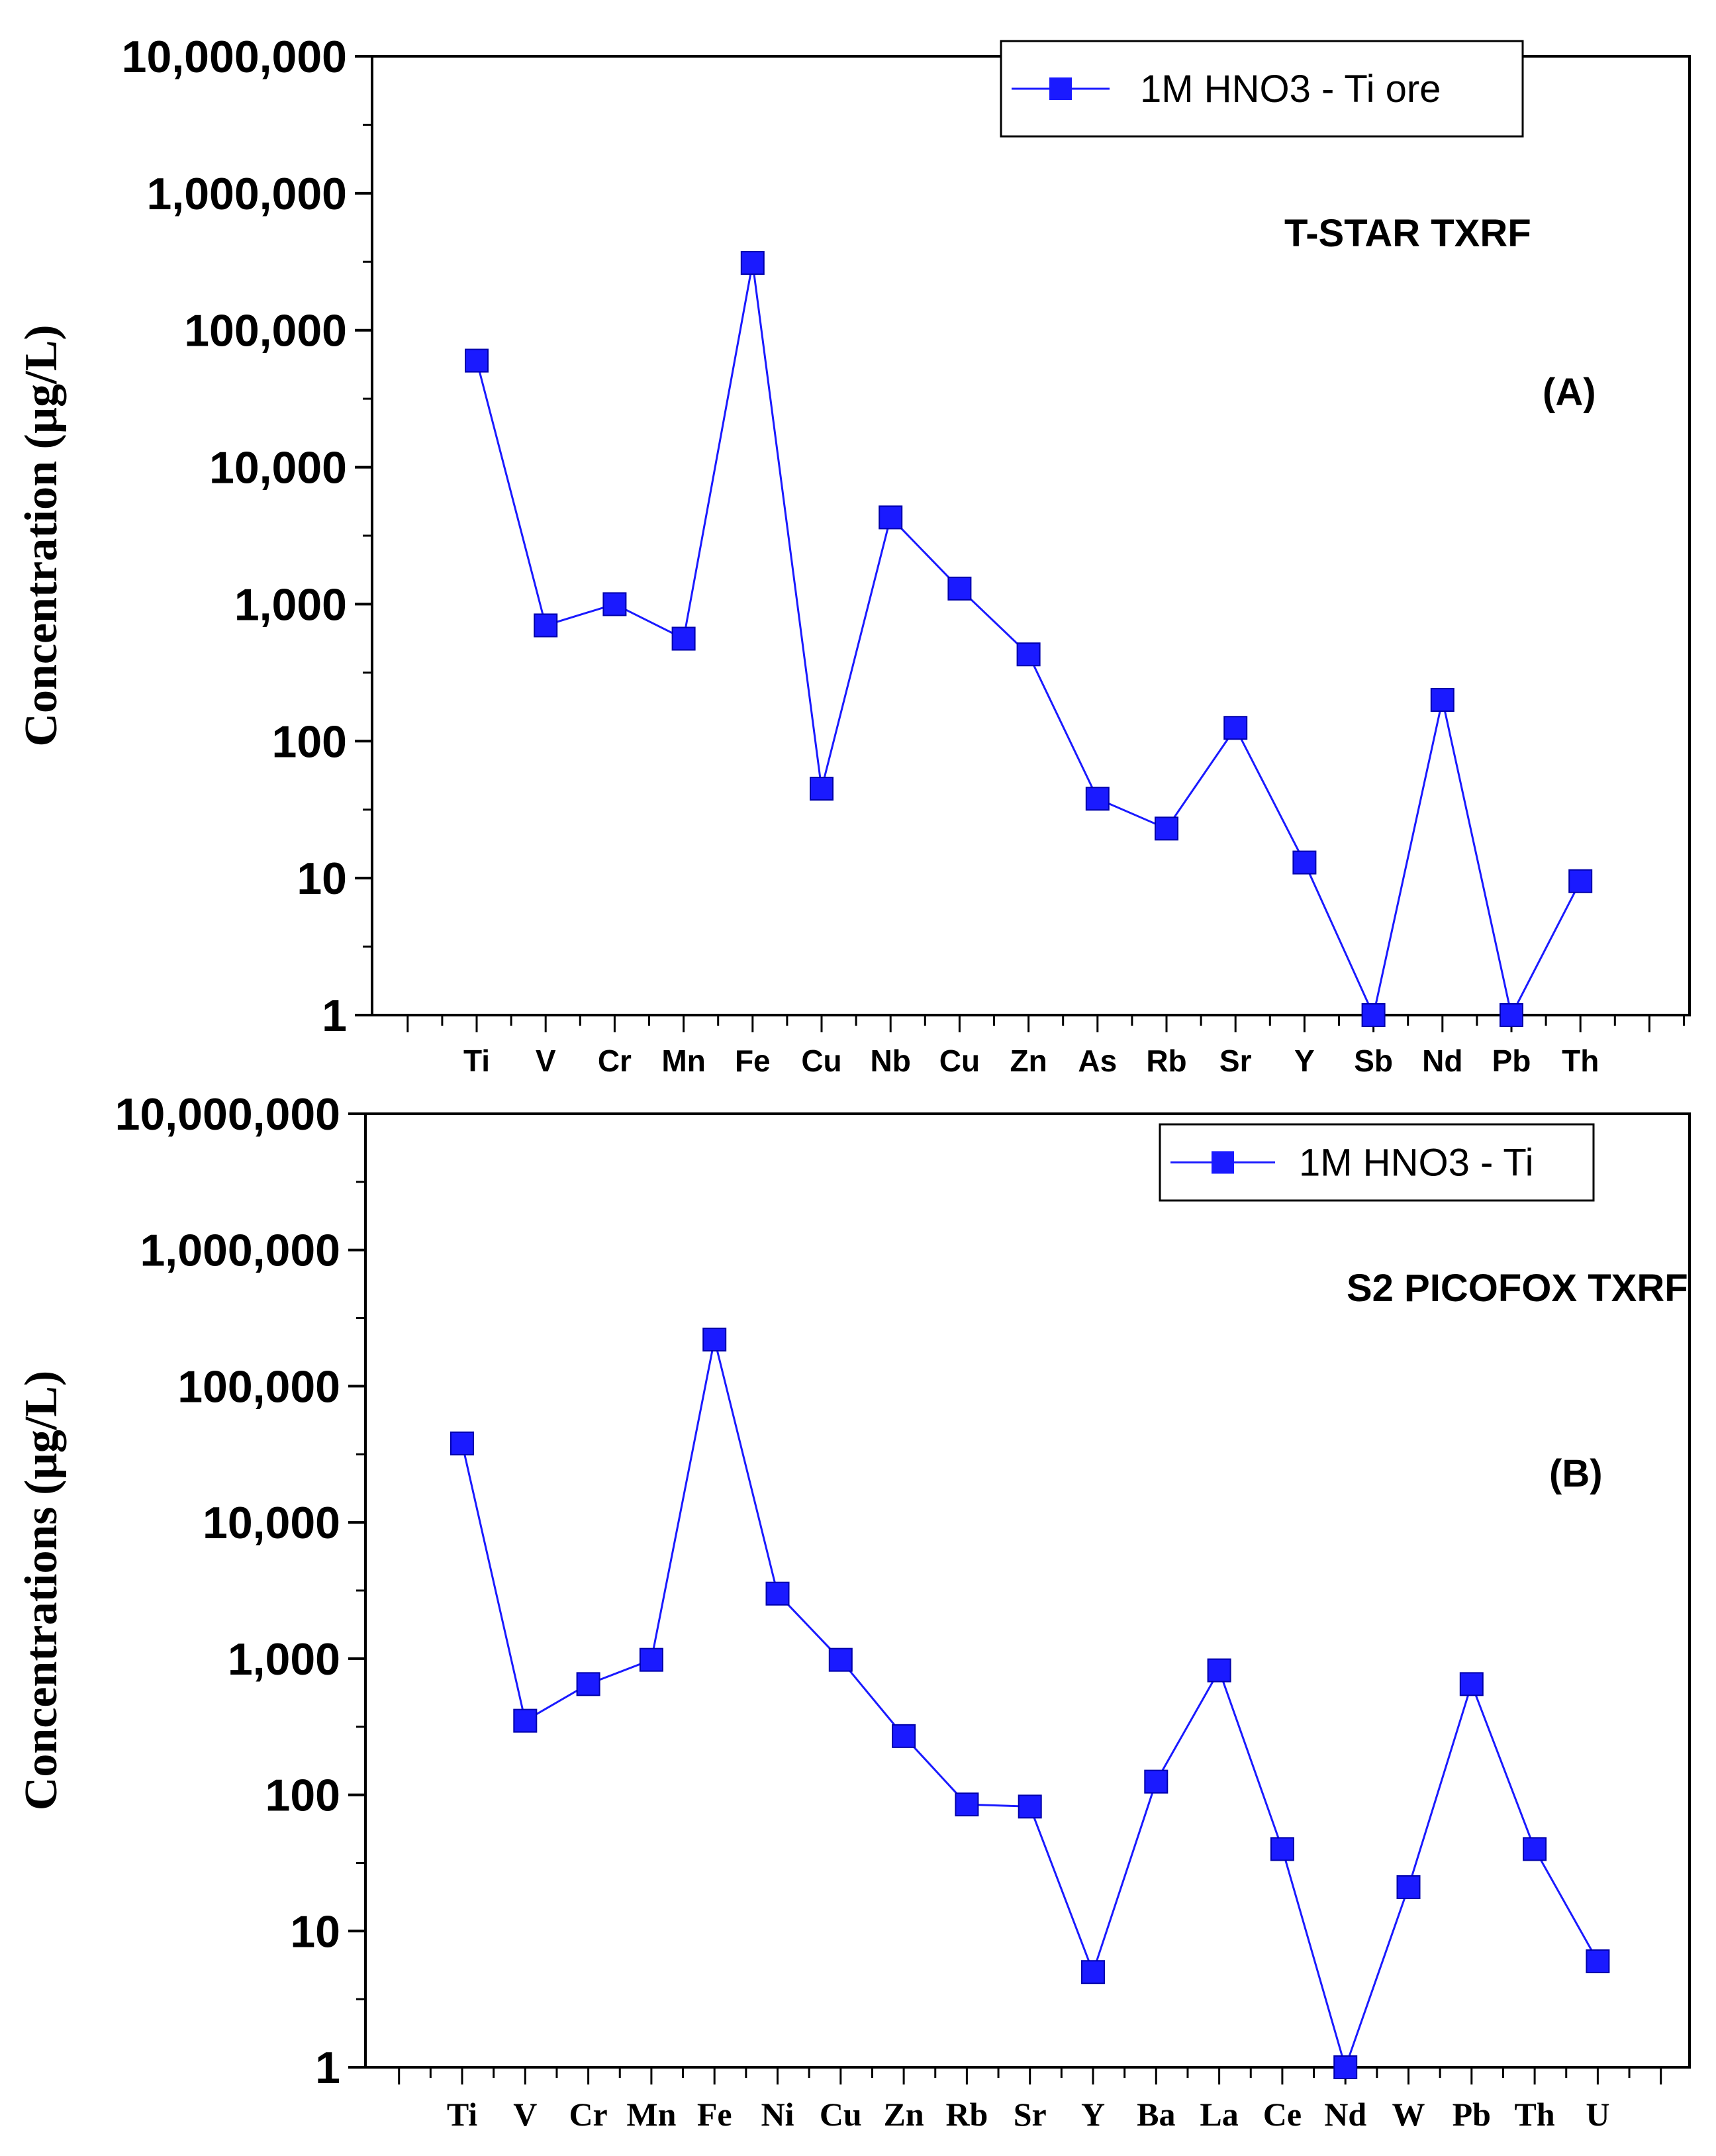 The height and width of the screenshot is (2156, 1716). I want to click on b-y-tick-label: 10,000,000, so click(227, 1114).